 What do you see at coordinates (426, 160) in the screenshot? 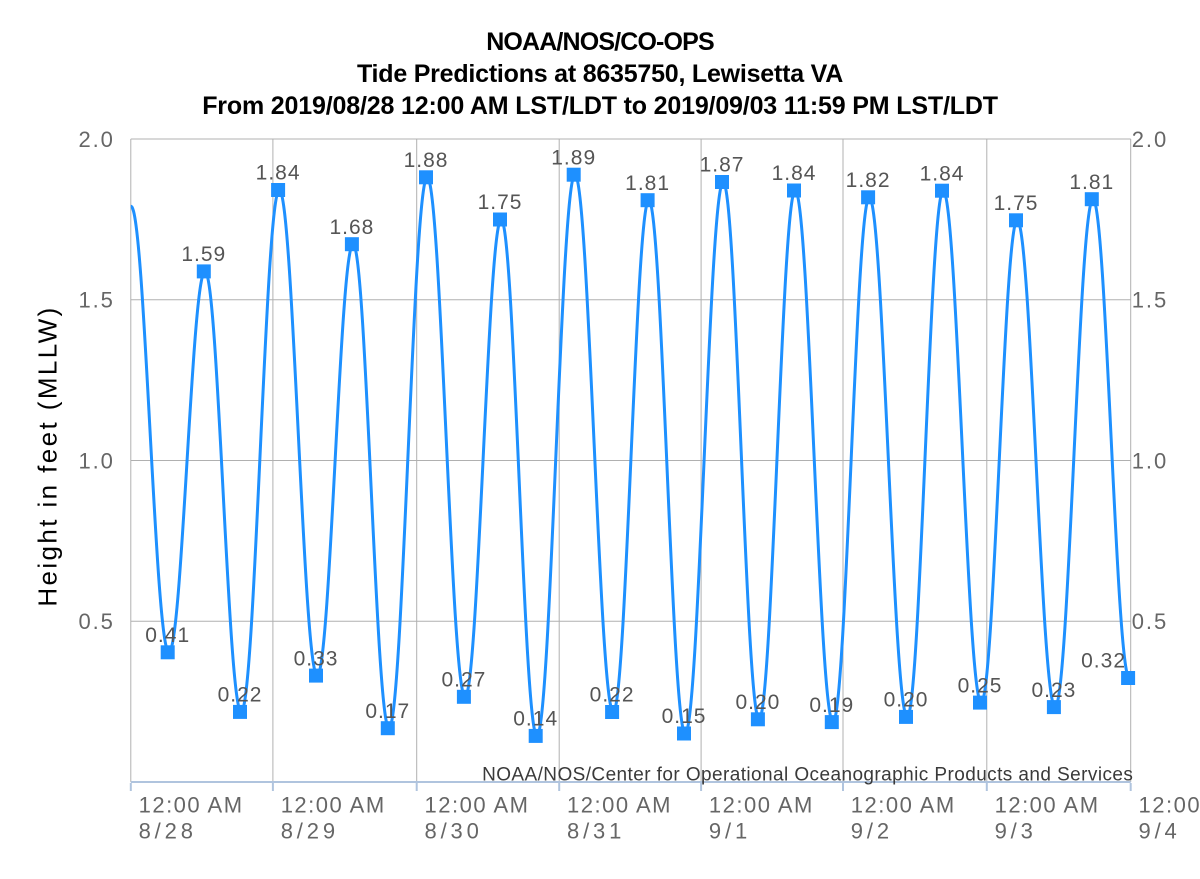
I see `svg-text: 1.88` at bounding box center [426, 160].